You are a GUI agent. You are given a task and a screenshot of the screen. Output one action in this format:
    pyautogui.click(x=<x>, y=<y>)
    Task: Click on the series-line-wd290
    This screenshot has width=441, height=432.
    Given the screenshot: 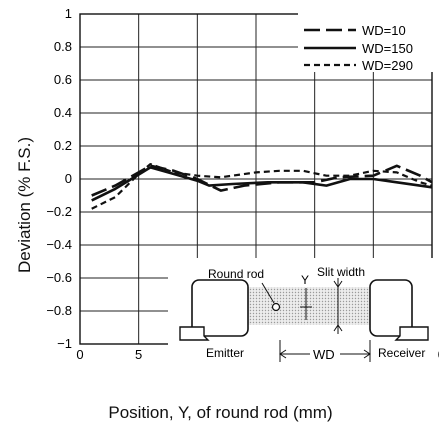 What is the action you would take?
    pyautogui.click(x=262, y=186)
    